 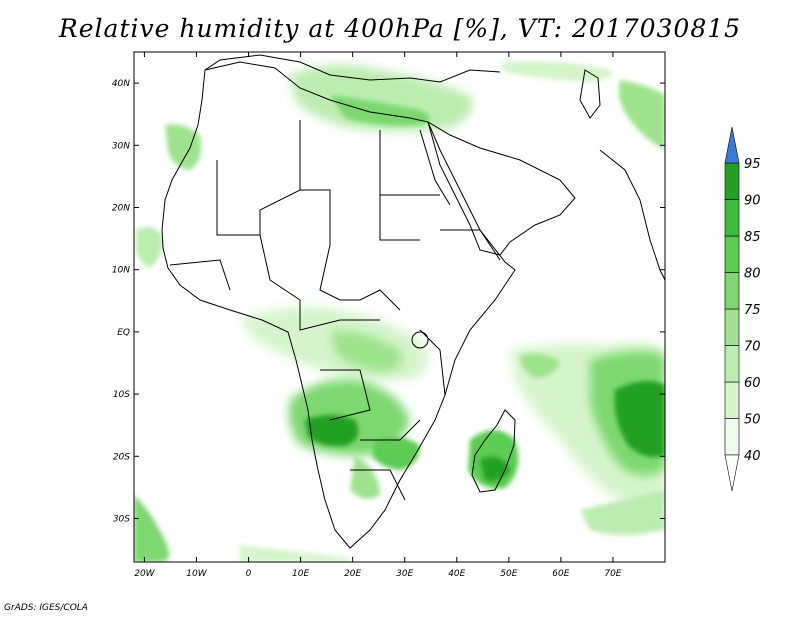 I want to click on lon-tick-label: 60E, so click(x=560, y=574).